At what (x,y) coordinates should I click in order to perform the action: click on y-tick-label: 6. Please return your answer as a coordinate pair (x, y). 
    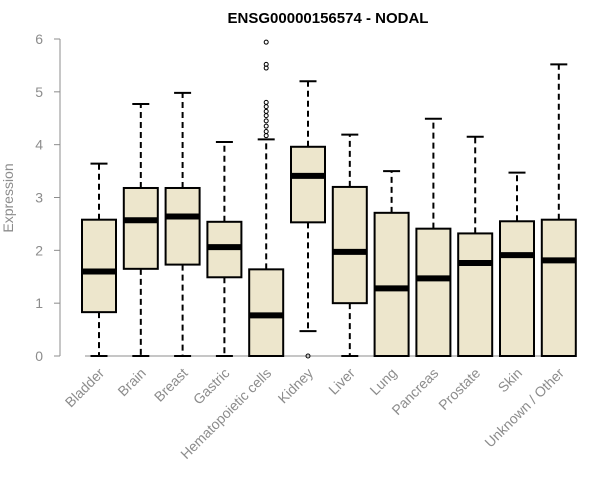
    Looking at the image, I should click on (39, 39).